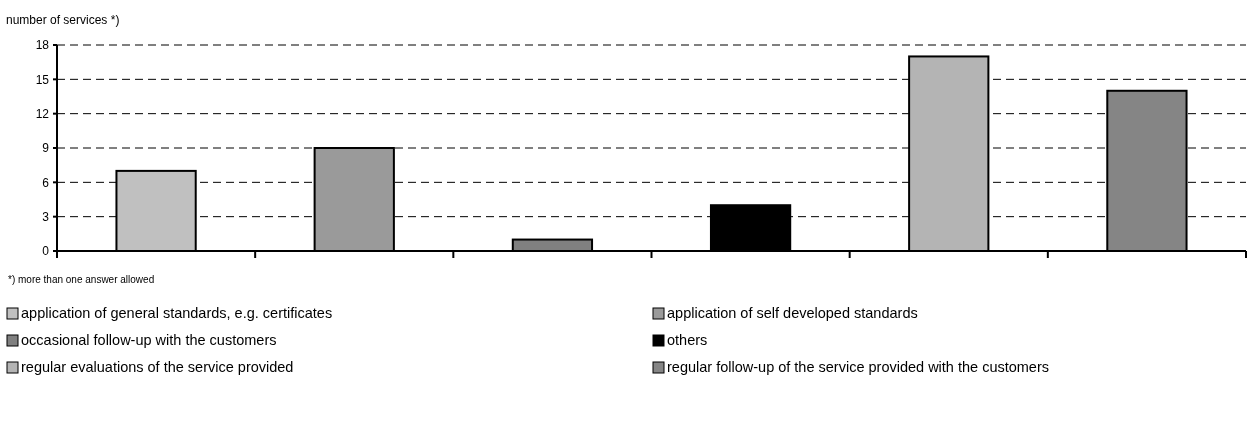  What do you see at coordinates (46, 182) in the screenshot?
I see `y-tick-label: 6` at bounding box center [46, 182].